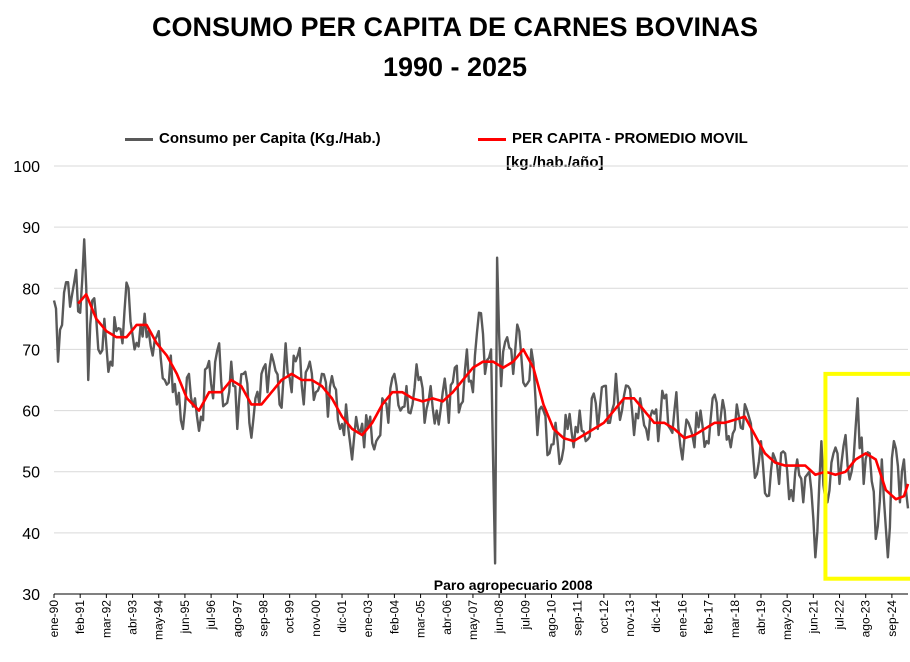  Describe the element at coordinates (316, 618) in the screenshot. I see `x-tick-label: nov-00` at that location.